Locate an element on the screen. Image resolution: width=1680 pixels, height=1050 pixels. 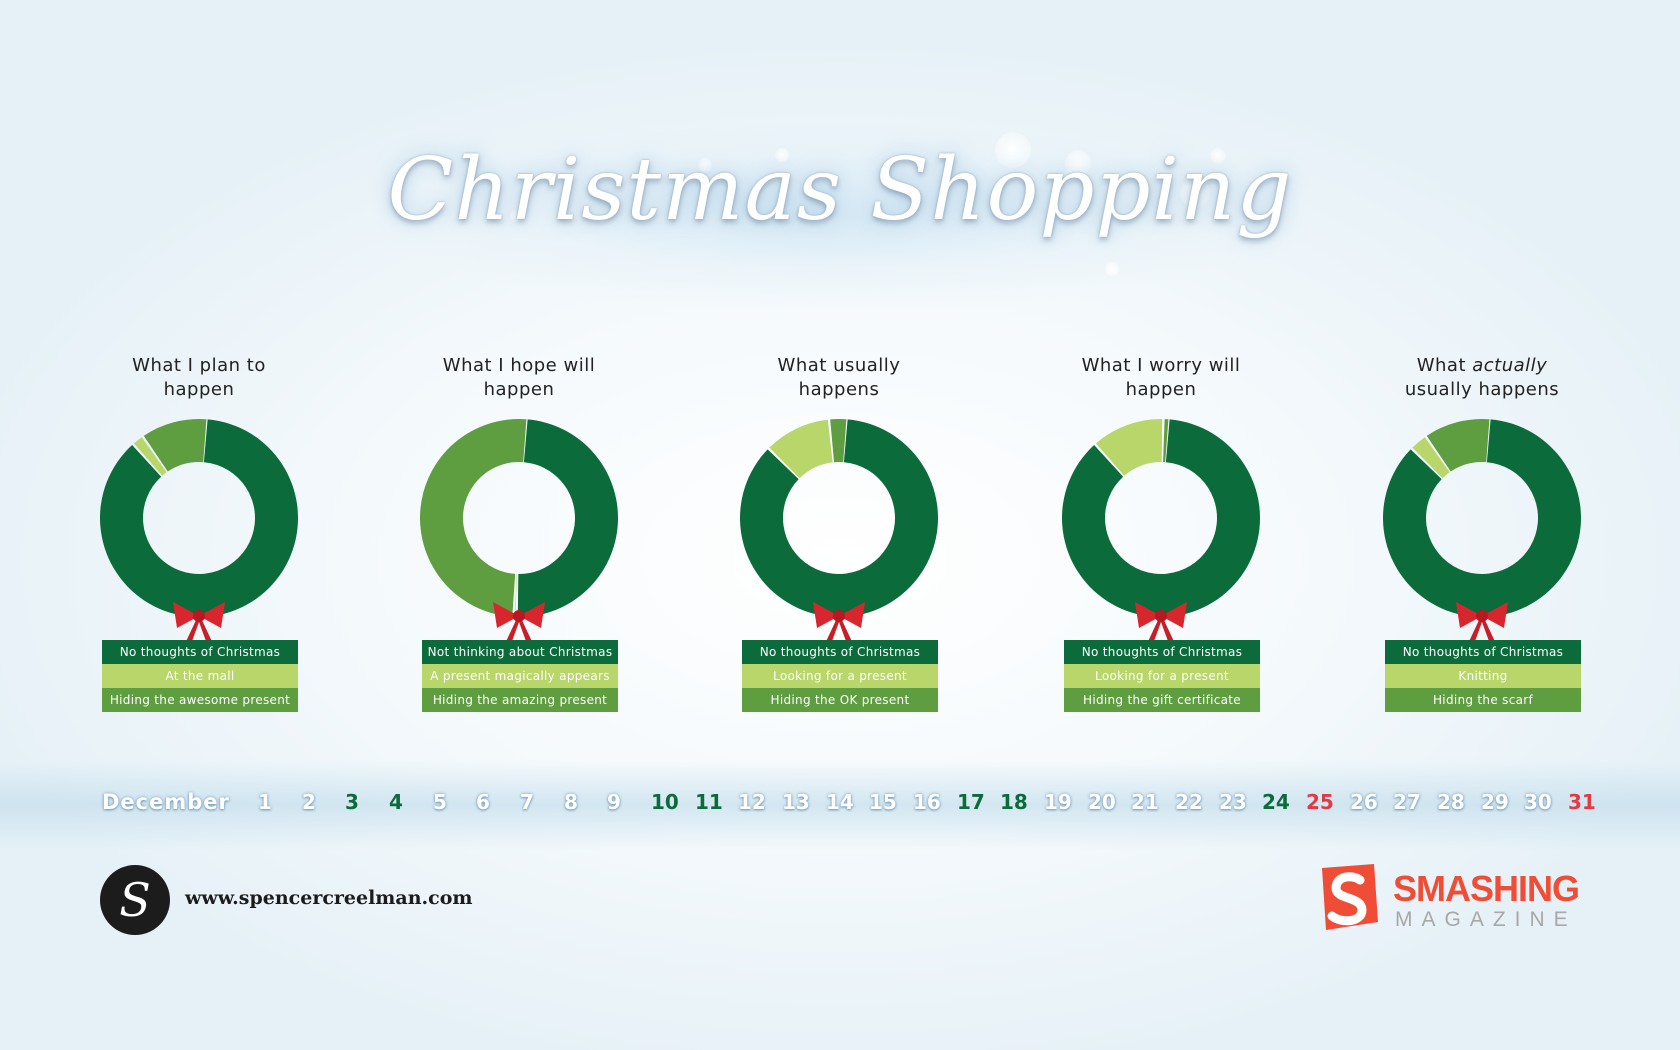
calendar-day: 1 is located at coordinates (265, 802).